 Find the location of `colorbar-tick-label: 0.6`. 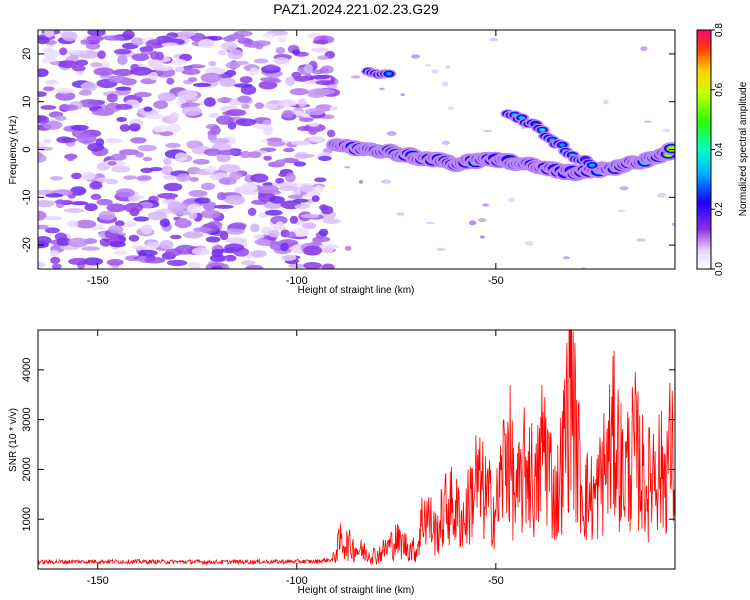

colorbar-tick-label: 0.6 is located at coordinates (719, 89).